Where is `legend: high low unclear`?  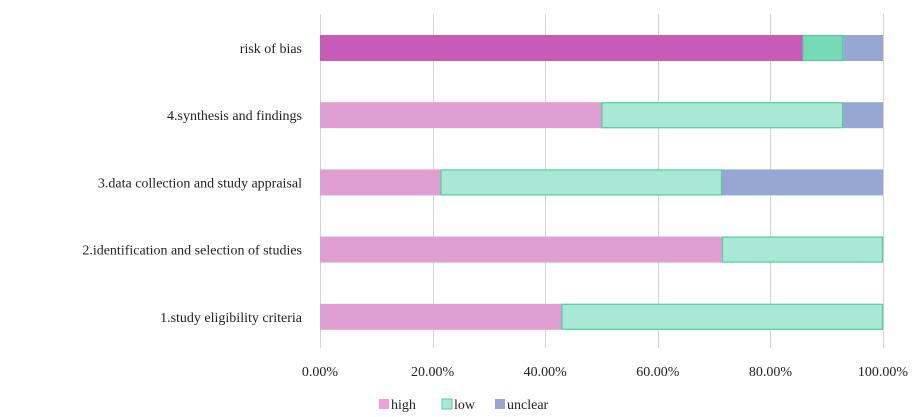 legend: high low unclear is located at coordinates (464, 405).